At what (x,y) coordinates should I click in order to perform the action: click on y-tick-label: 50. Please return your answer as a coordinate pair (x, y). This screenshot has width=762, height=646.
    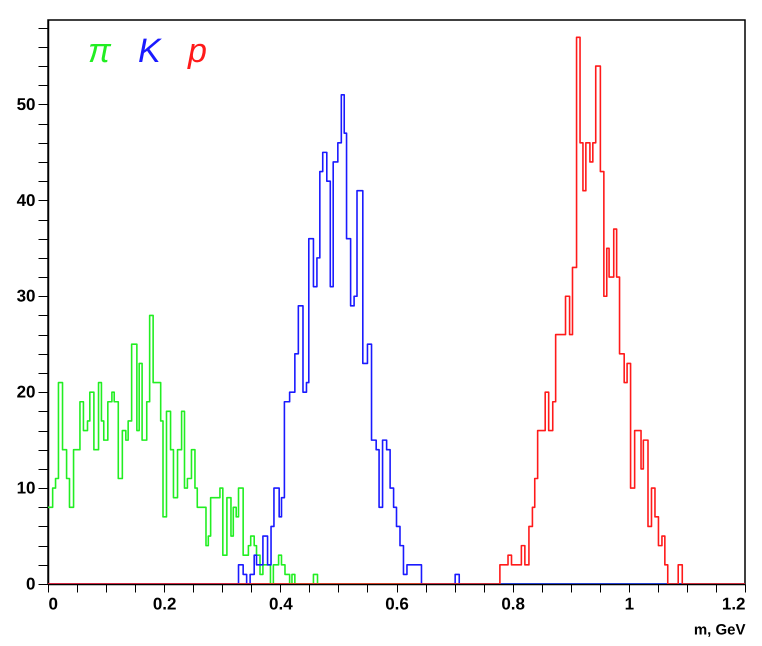
    Looking at the image, I should click on (26, 104).